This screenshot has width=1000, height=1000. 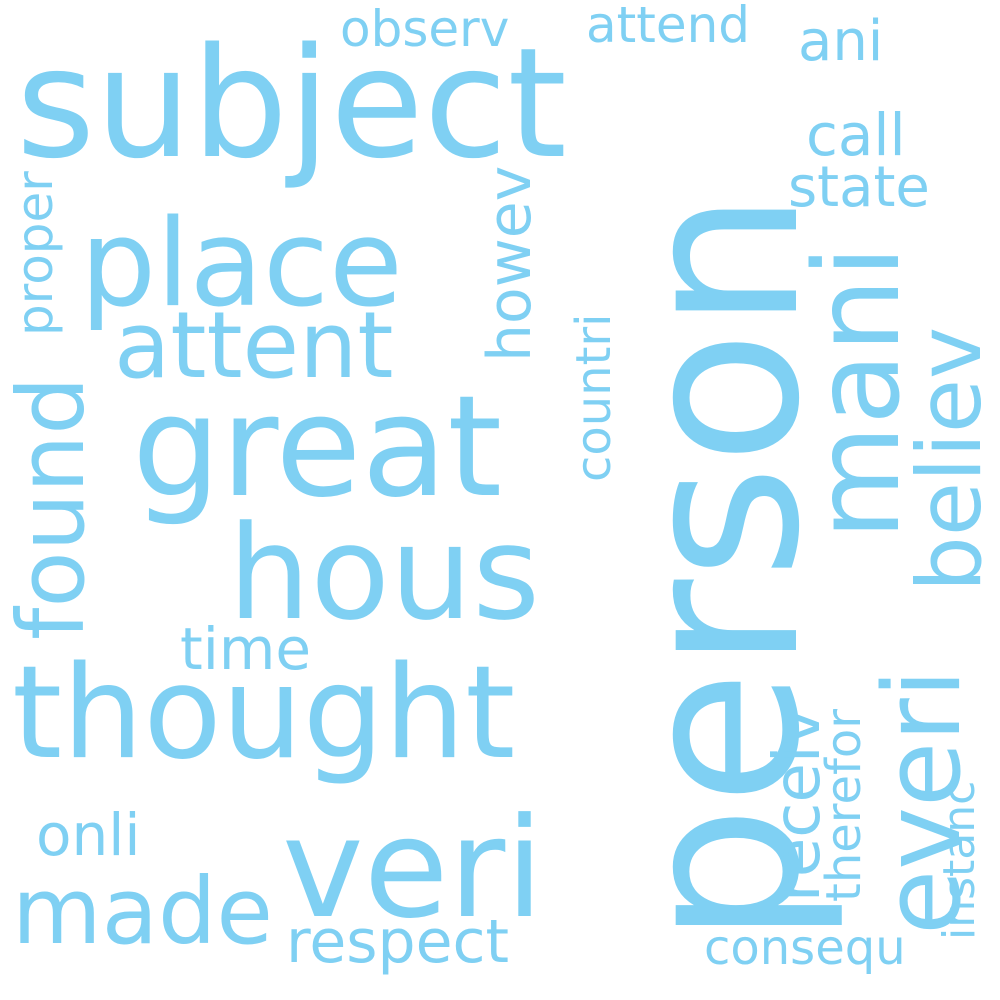 I want to click on word-thought: thought, so click(x=264, y=713).